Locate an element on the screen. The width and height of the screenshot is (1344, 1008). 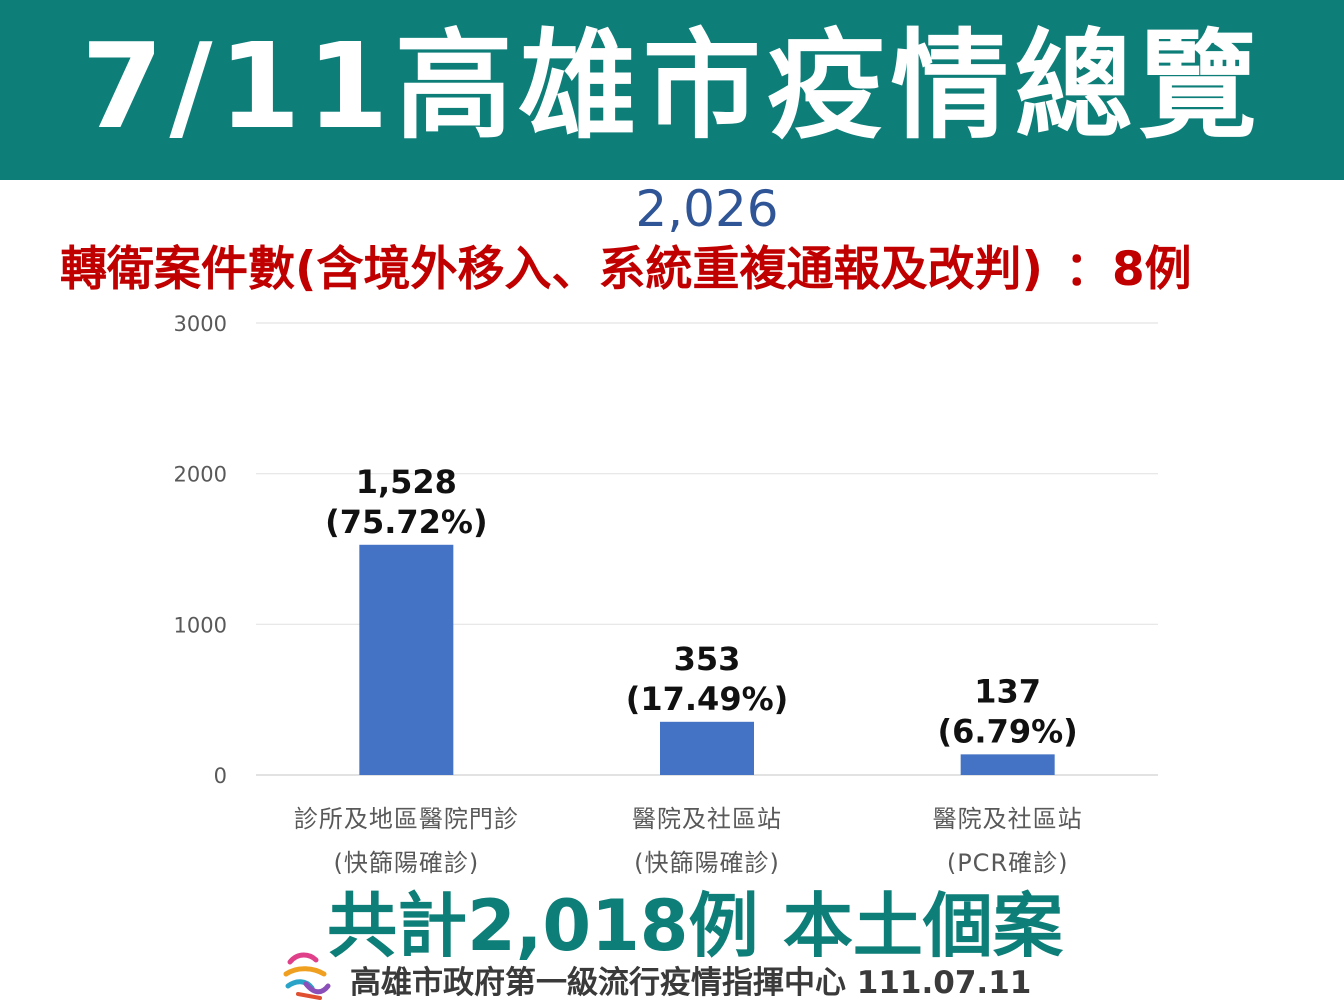
summary-total: 共計2,018例 本土個案 is located at coordinates (695, 926).